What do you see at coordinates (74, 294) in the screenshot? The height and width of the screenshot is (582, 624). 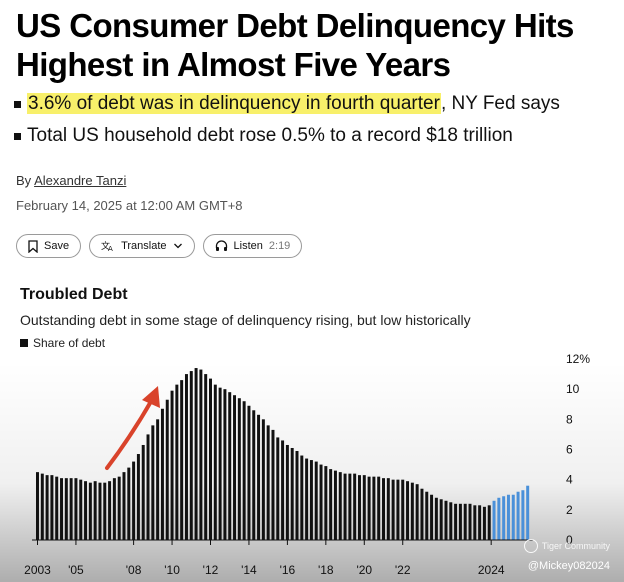 I see `chart-title: Troubled Debt` at bounding box center [74, 294].